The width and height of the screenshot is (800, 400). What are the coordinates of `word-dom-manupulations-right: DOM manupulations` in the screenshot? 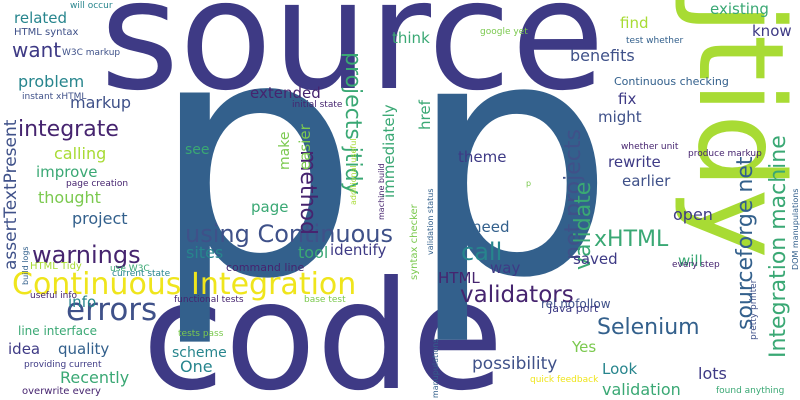 It's located at (795, 229).